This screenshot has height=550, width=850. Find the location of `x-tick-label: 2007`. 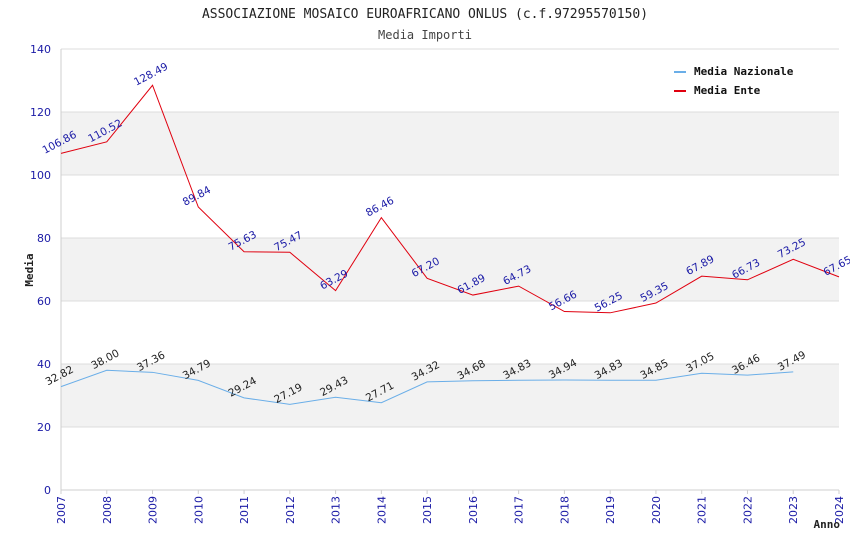

x-tick-label: 2007 is located at coordinates (61, 510).